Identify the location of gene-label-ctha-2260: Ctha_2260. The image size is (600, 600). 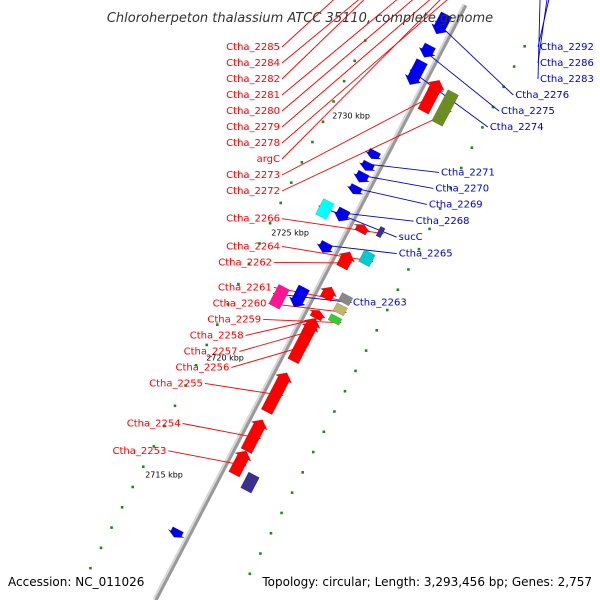
(240, 303).